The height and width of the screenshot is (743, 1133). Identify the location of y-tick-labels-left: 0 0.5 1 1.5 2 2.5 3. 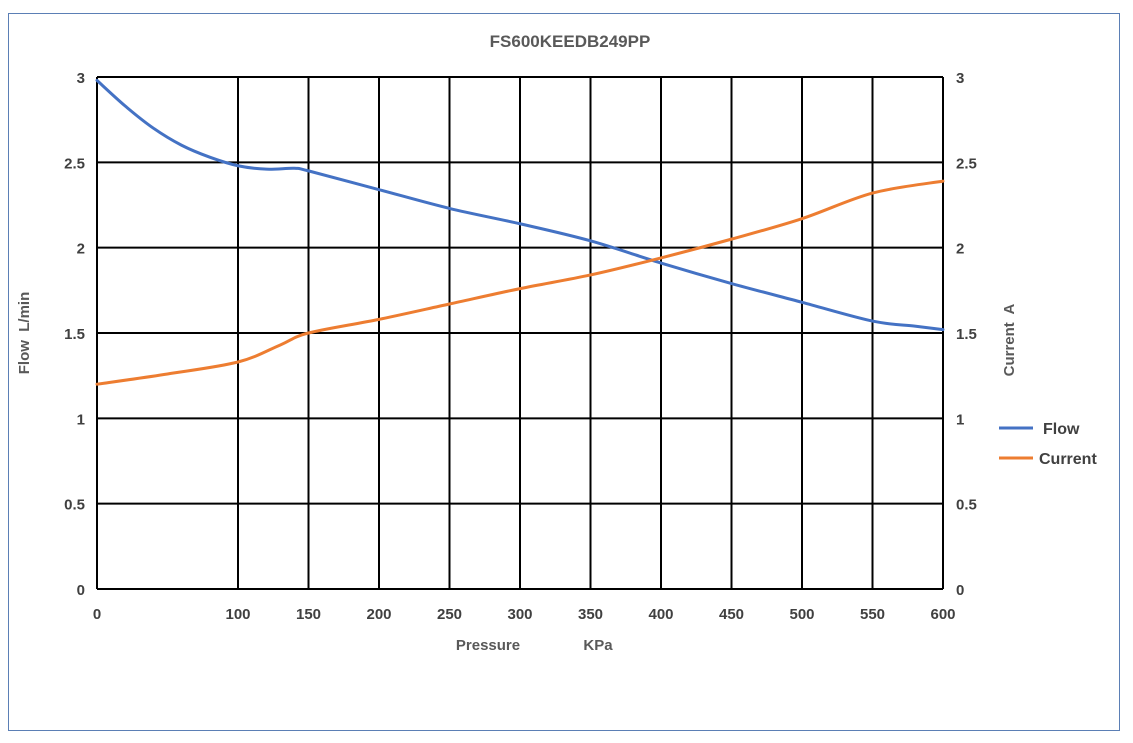
(74, 334).